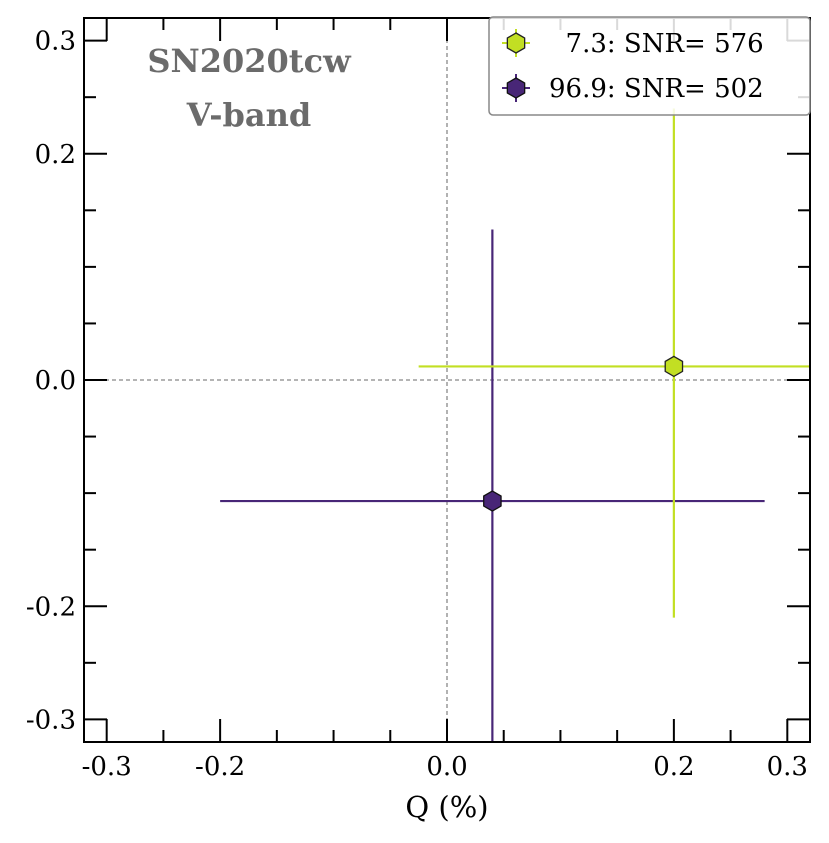  What do you see at coordinates (656, 44) in the screenshot?
I see `legend-label: 7.3: SNR= 576` at bounding box center [656, 44].